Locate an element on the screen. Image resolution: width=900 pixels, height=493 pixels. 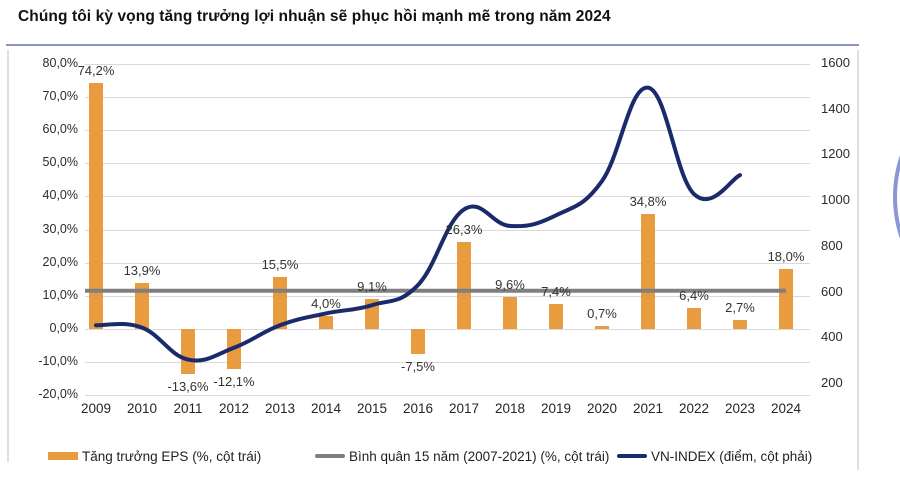
x-axis-year-label: 2014 is located at coordinates (326, 408).